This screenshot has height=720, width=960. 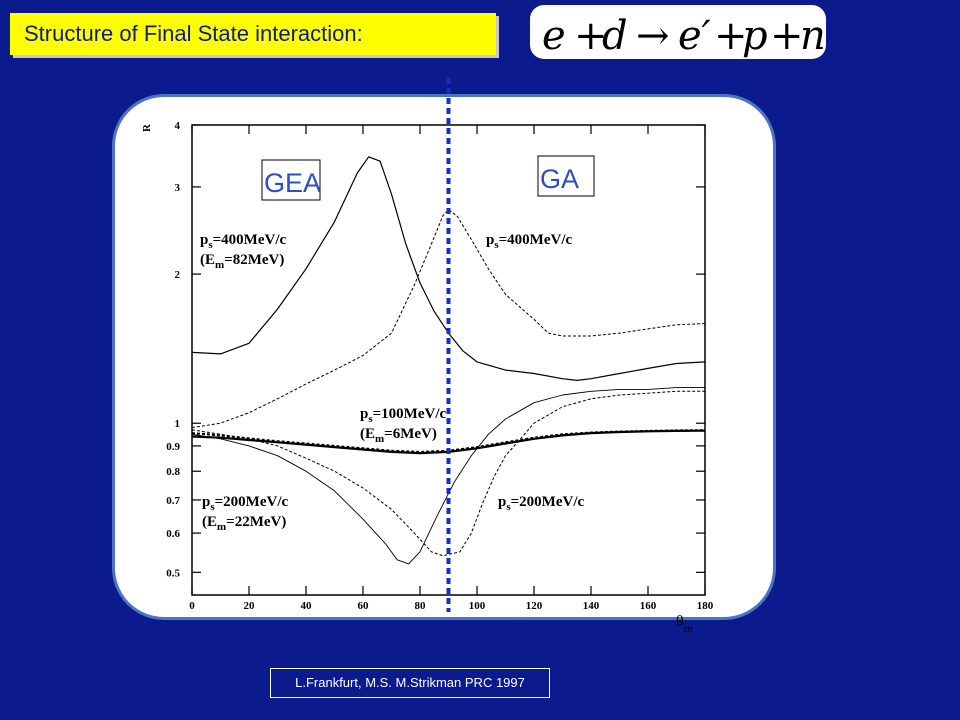 What do you see at coordinates (192, 606) in the screenshot?
I see `x-tick-label: 0` at bounding box center [192, 606].